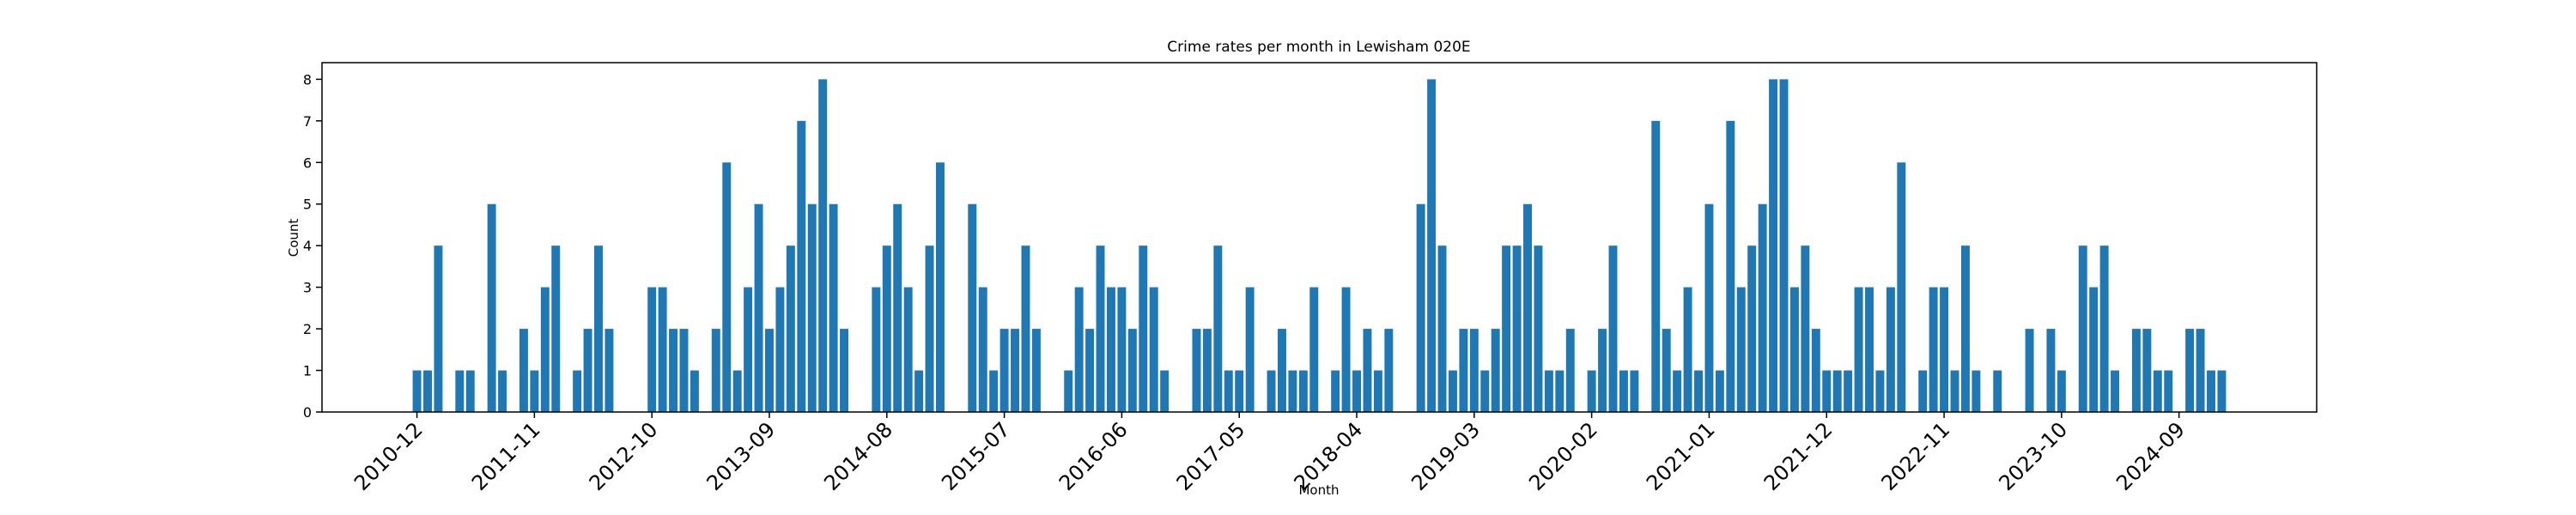  What do you see at coordinates (624, 456) in the screenshot?
I see `x-tick-label: 2012-10` at bounding box center [624, 456].